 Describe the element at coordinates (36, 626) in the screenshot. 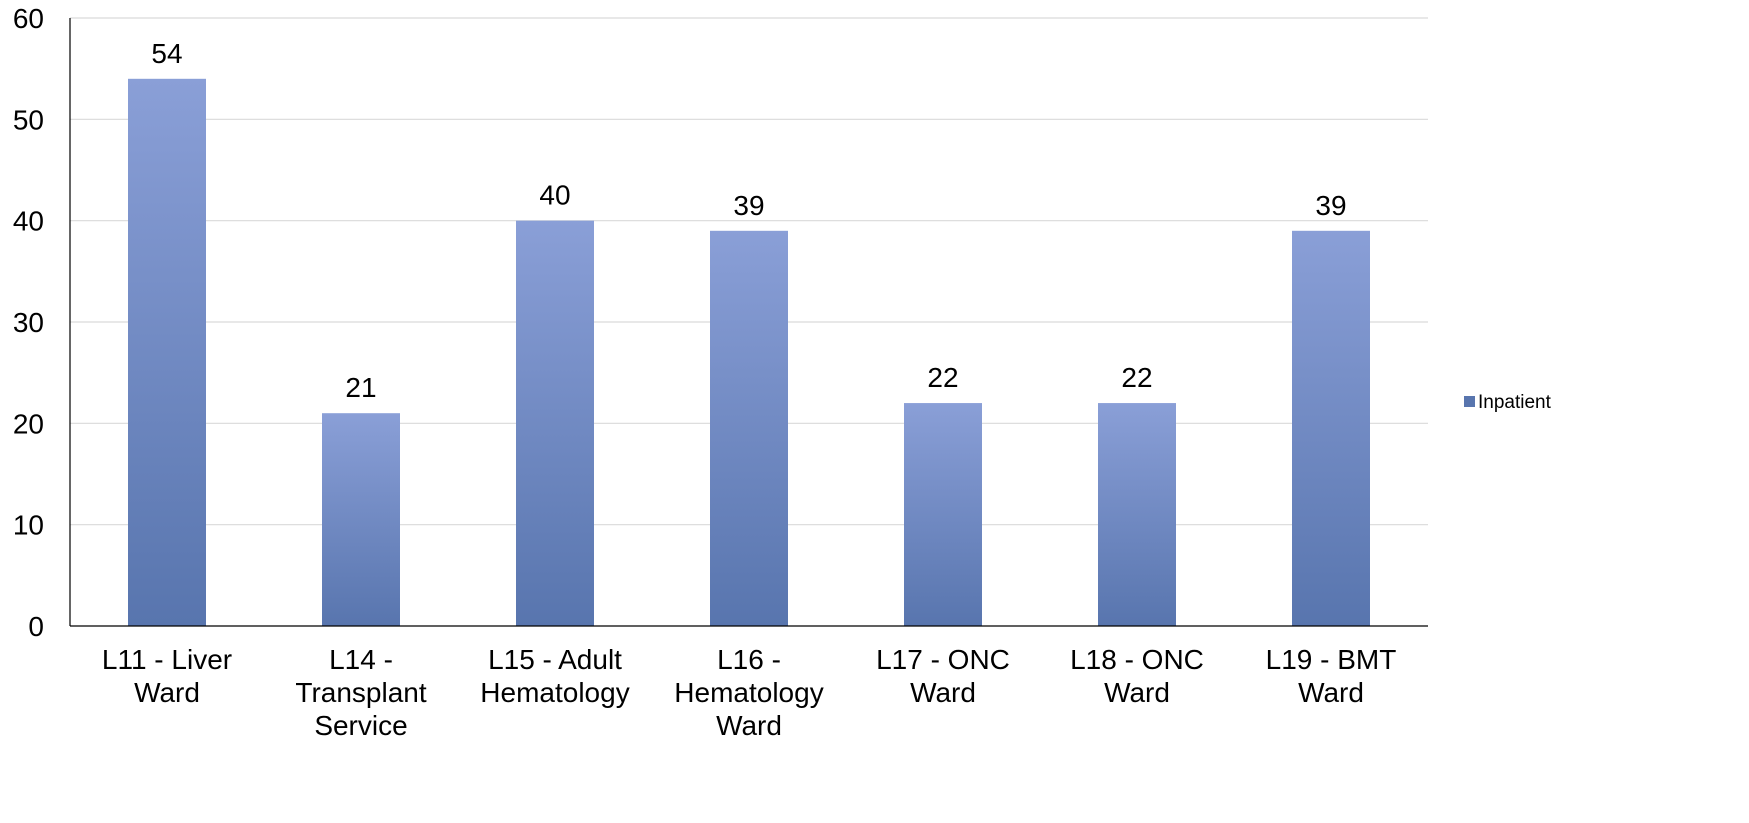

I see `y-tick-label: 0` at that location.